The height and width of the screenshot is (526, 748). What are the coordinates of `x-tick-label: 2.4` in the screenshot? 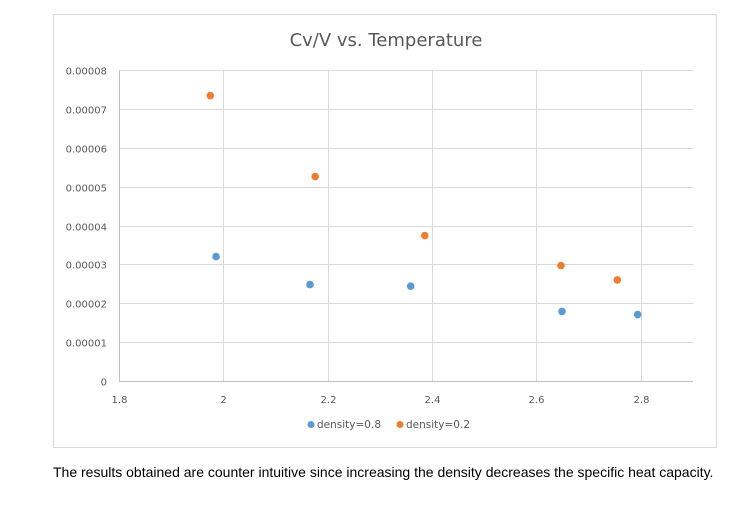 It's located at (433, 400).